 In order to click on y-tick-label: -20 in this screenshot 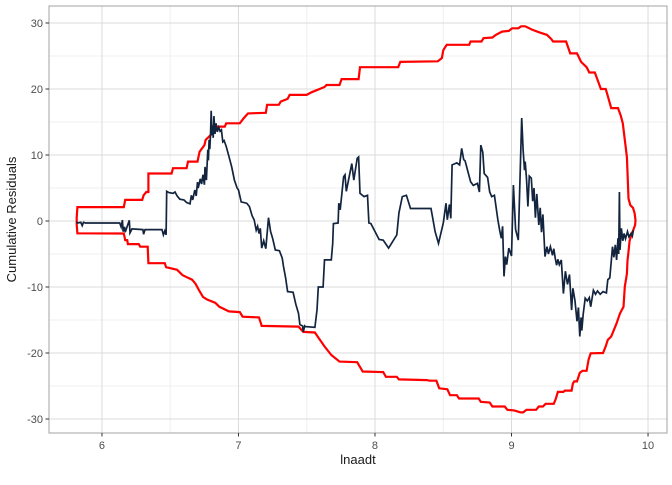, I will do `click(35, 354)`.